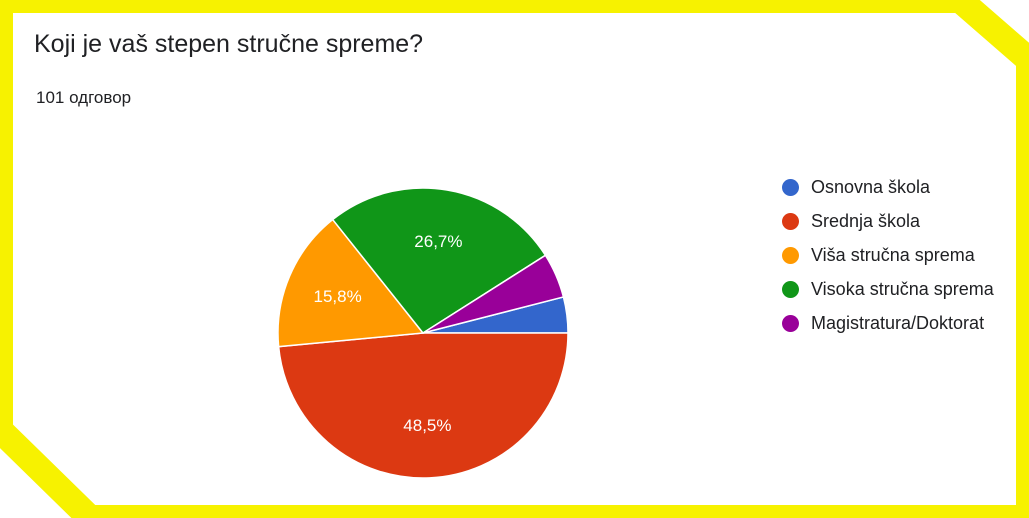 This screenshot has height=518, width=1029. What do you see at coordinates (438, 241) in the screenshot?
I see `slice-label: 26,7%` at bounding box center [438, 241].